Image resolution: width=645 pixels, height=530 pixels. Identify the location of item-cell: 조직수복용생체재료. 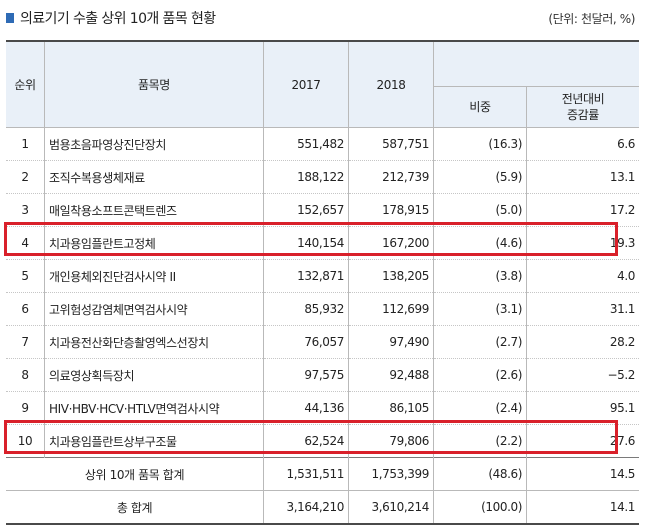
(154, 177).